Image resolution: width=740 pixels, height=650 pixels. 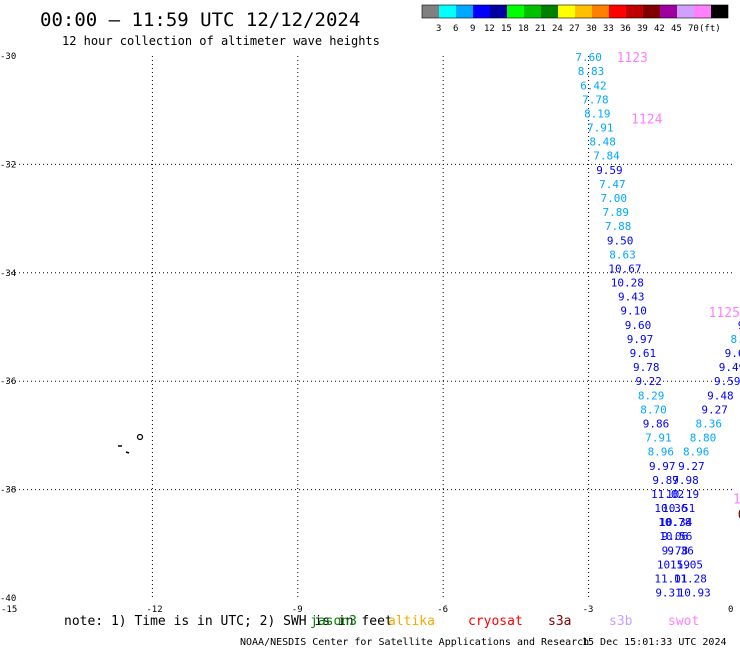 I want to click on color-bar-label: 36, so click(x=625, y=29).